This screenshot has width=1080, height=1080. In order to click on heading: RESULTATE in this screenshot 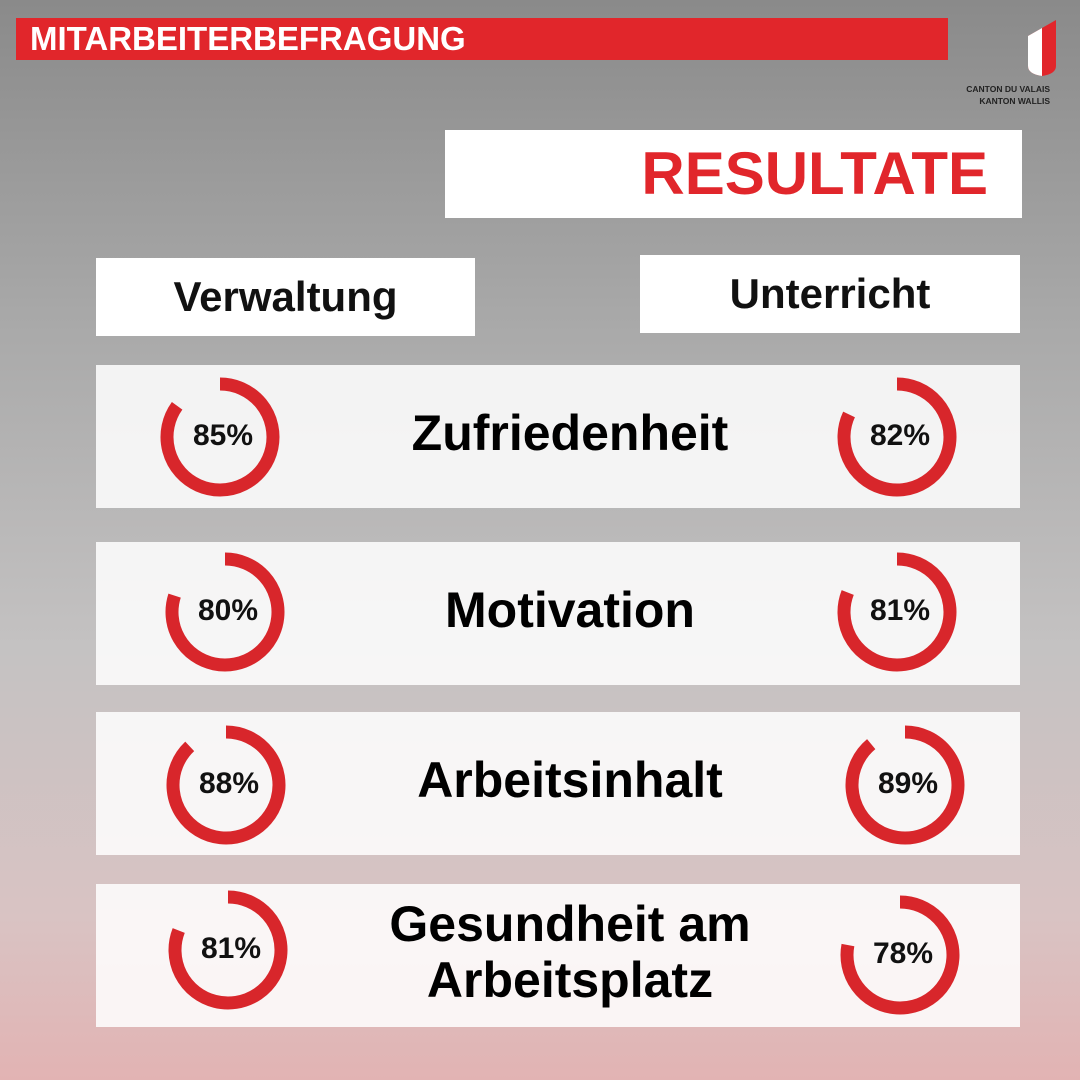, I will do `click(814, 173)`.